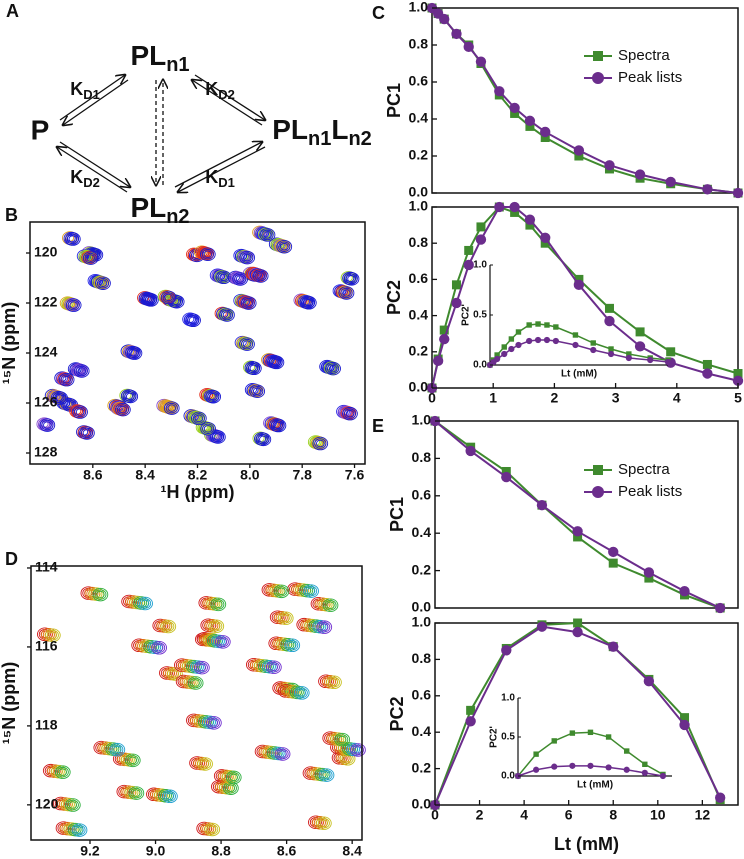  I want to click on y-tick-label: 124, so click(46, 352).